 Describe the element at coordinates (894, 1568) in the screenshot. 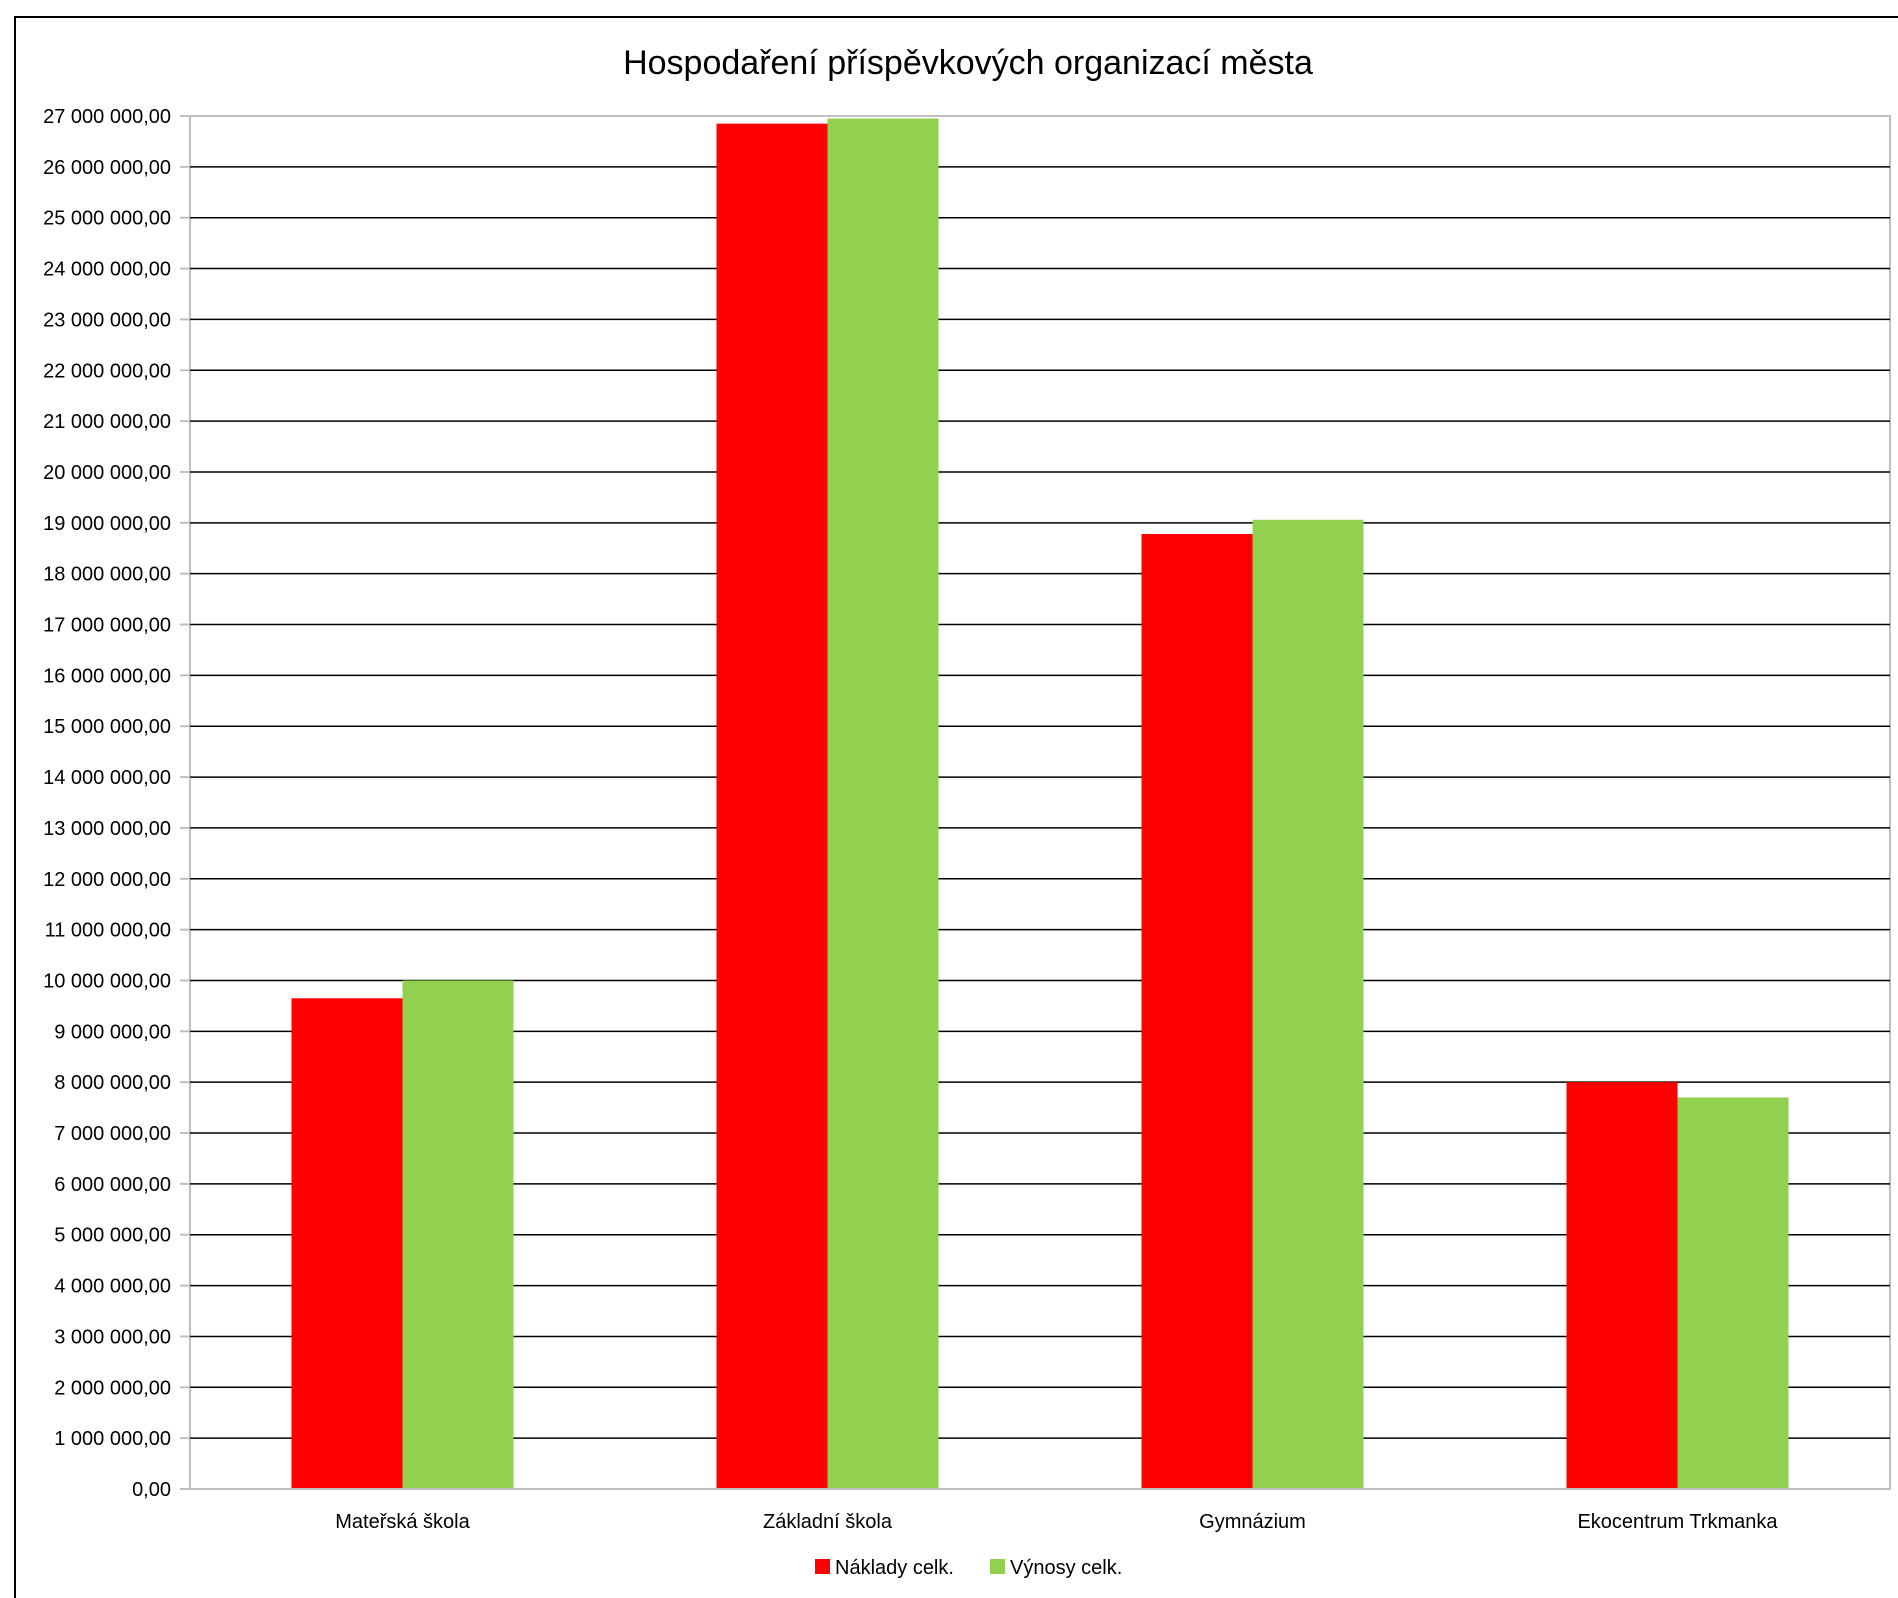

I see `legend-label: Náklady celk.` at that location.